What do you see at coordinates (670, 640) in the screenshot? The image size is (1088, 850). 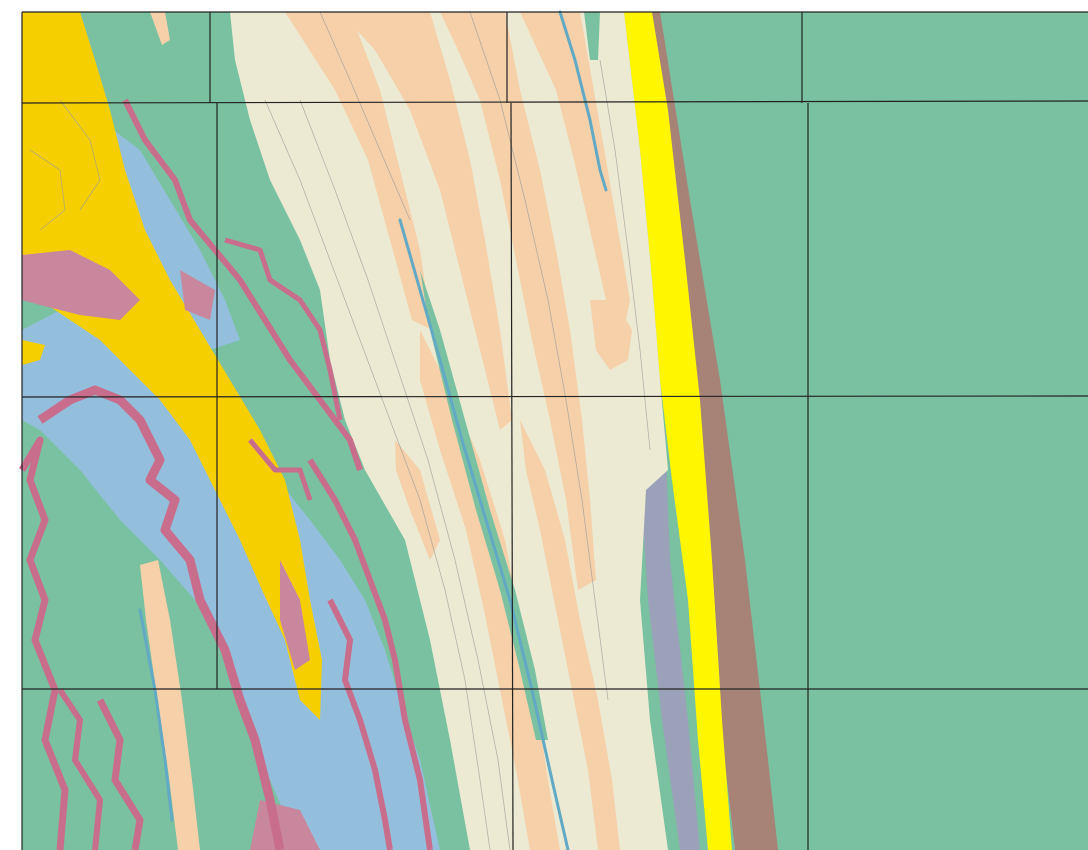 I see `unit-slate-band` at bounding box center [670, 640].